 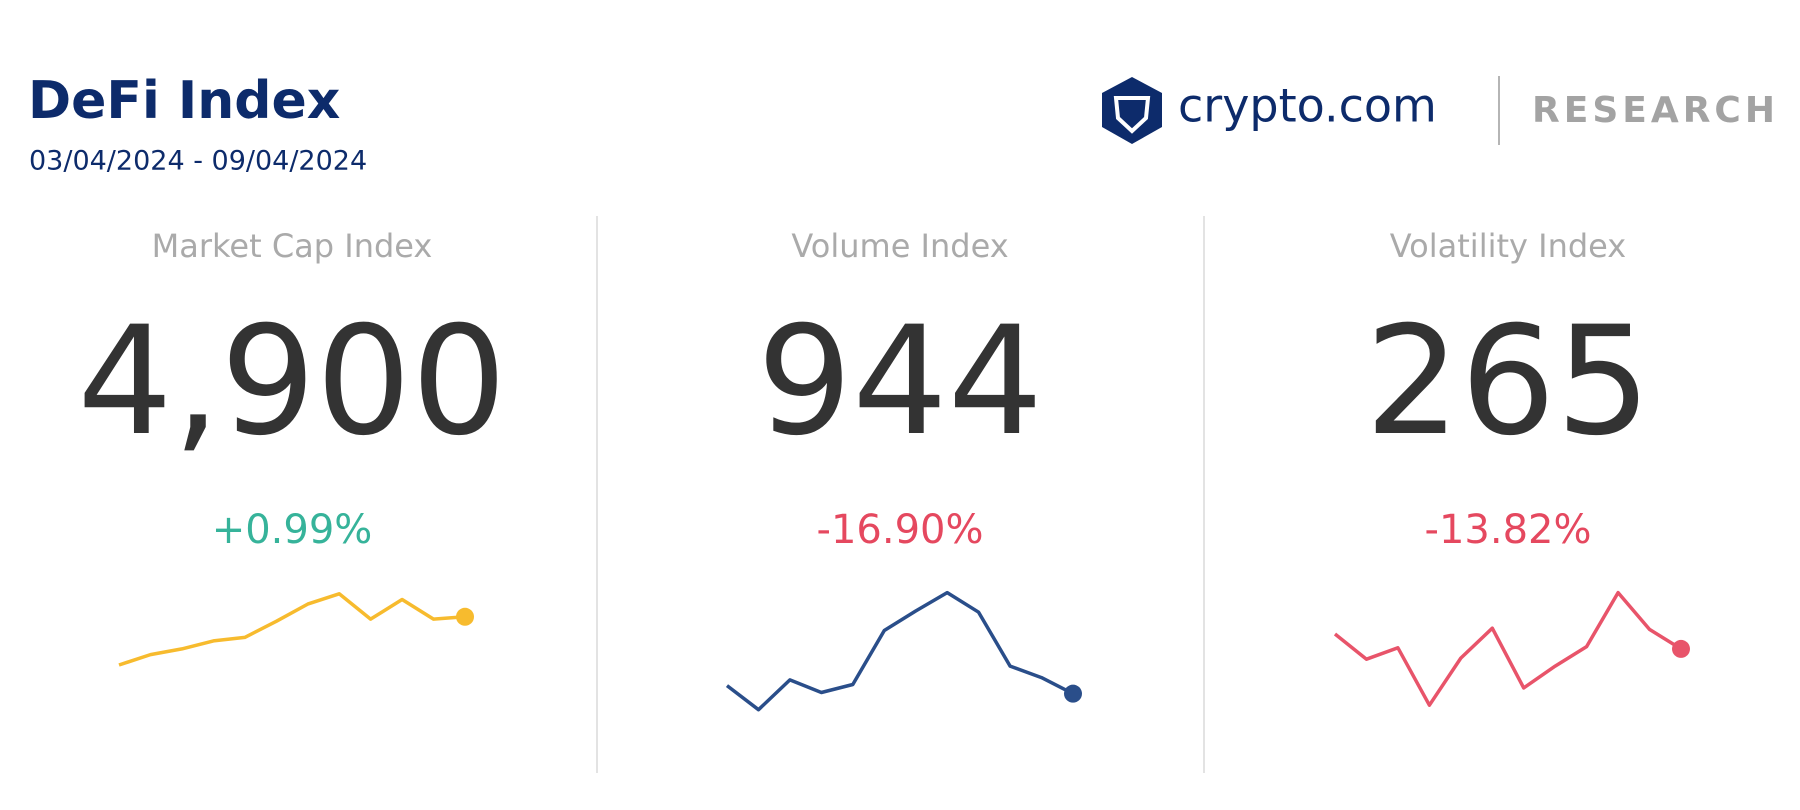 What do you see at coordinates (198, 161) in the screenshot?
I see `date-range: 03/04/2024 - 09/04/2024` at bounding box center [198, 161].